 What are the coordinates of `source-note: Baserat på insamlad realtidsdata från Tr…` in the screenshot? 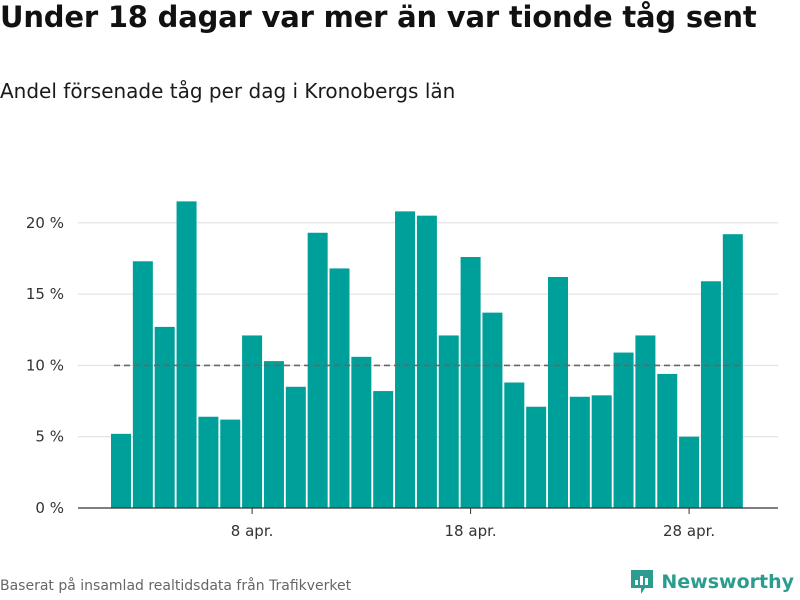 It's located at (176, 586).